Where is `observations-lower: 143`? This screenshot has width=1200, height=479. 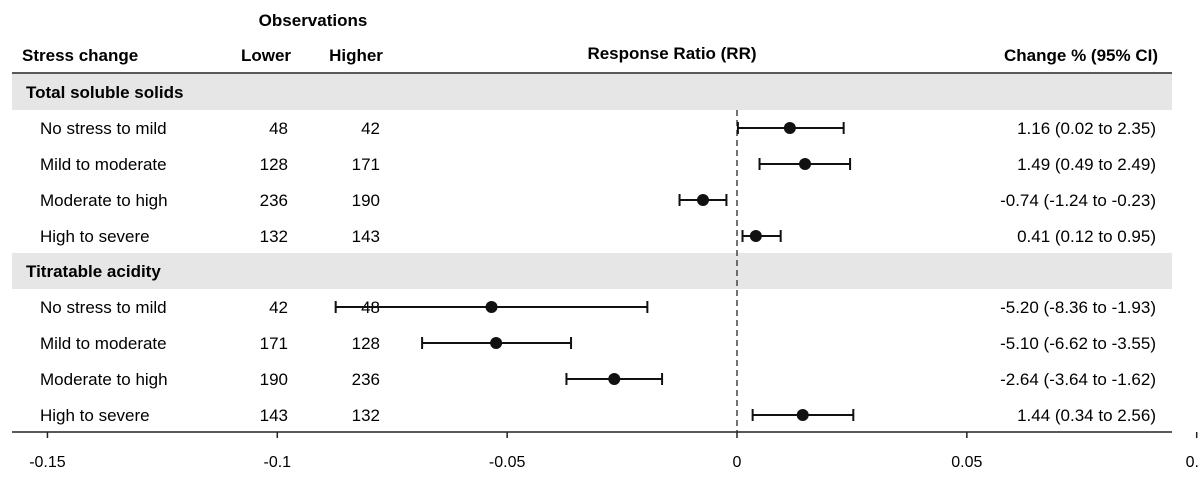 observations-lower: 143 is located at coordinates (274, 415).